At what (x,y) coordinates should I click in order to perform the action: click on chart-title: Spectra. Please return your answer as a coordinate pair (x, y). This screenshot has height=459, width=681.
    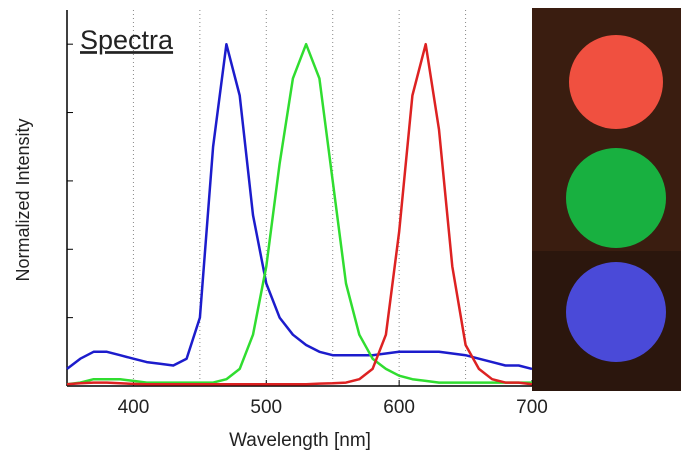
    Looking at the image, I should click on (127, 40).